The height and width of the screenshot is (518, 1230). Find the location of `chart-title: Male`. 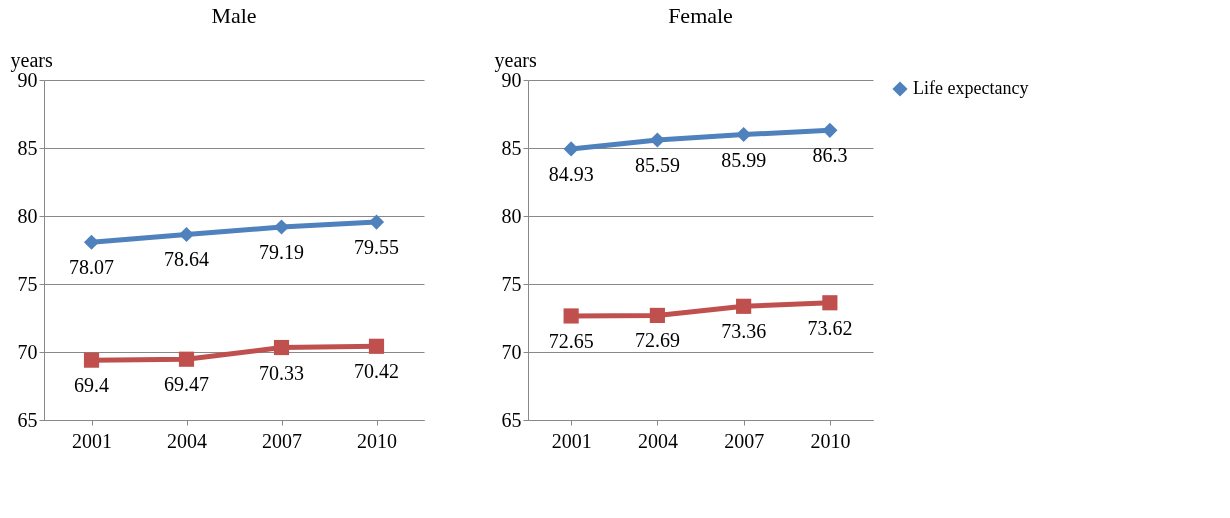

chart-title: Male is located at coordinates (234, 15).